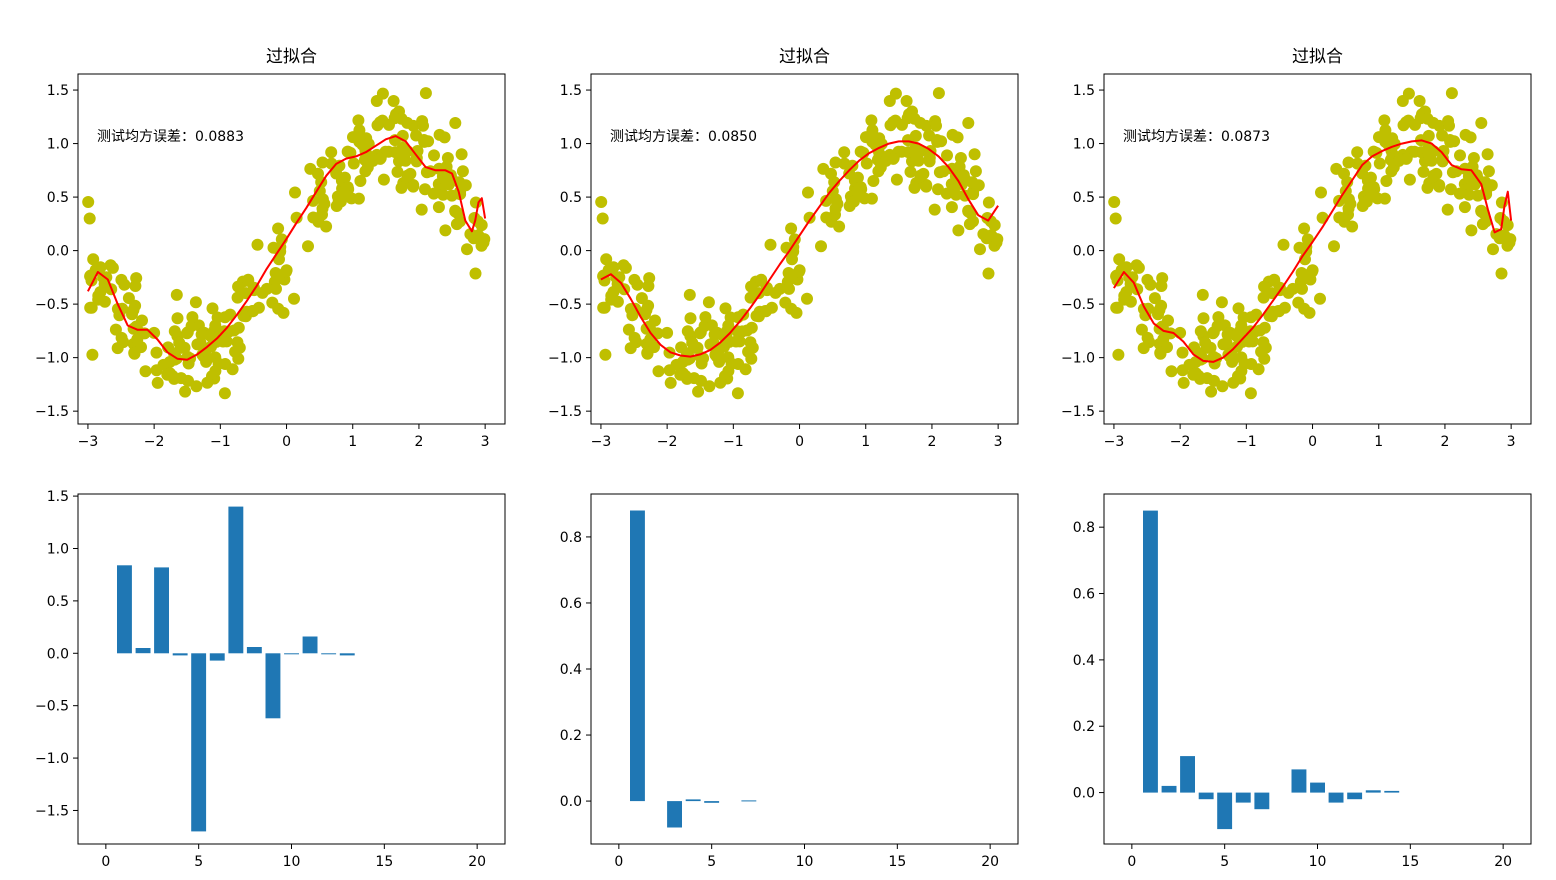  I want to click on chart-title: 过拟合, so click(804, 57).